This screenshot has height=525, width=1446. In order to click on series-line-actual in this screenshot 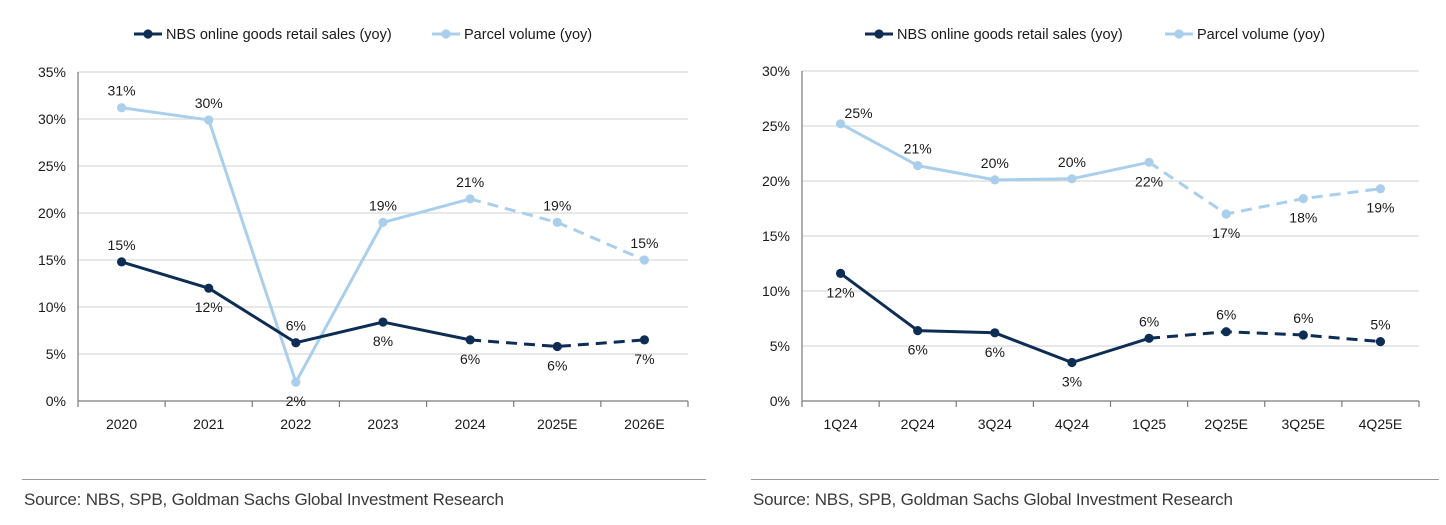, I will do `click(994, 152)`.